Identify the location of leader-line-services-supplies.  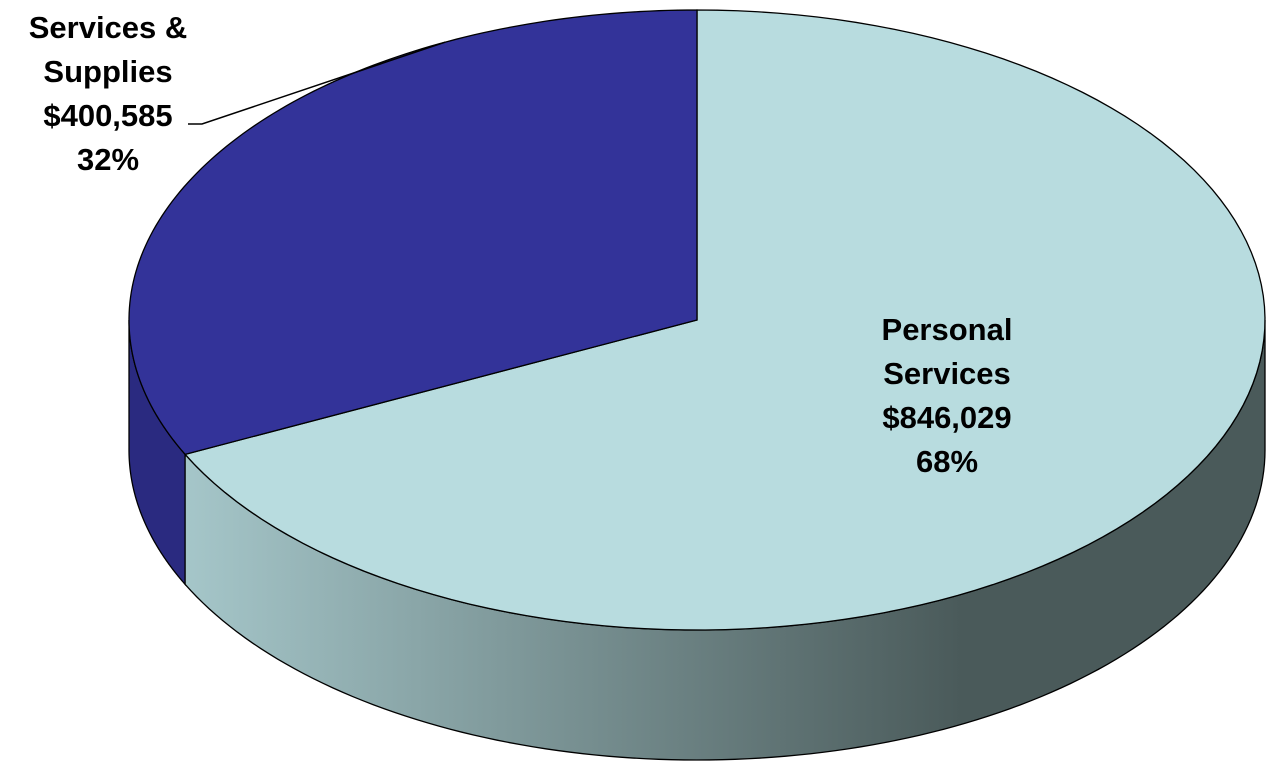
(317, 83).